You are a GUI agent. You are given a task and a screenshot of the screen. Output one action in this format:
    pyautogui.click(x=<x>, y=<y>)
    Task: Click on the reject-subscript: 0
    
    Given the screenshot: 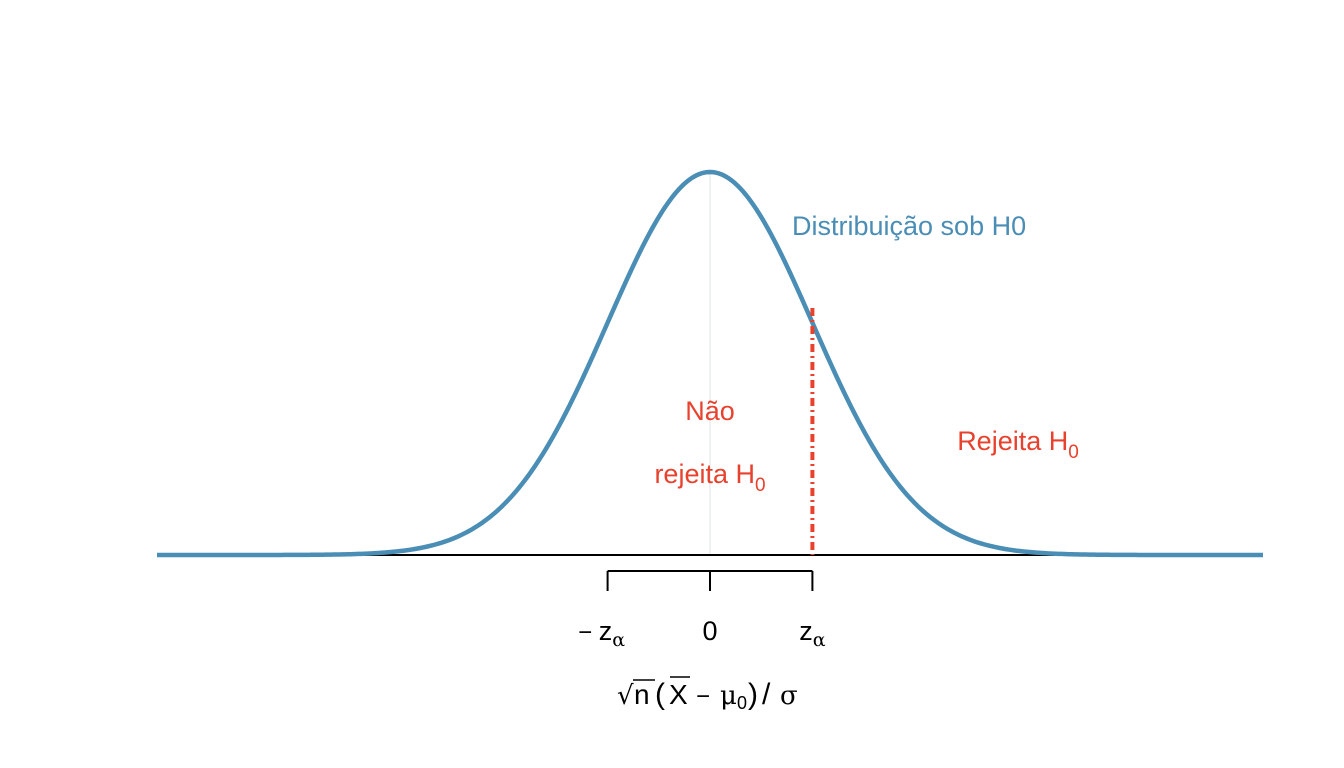 What is the action you would take?
    pyautogui.click(x=1073, y=452)
    